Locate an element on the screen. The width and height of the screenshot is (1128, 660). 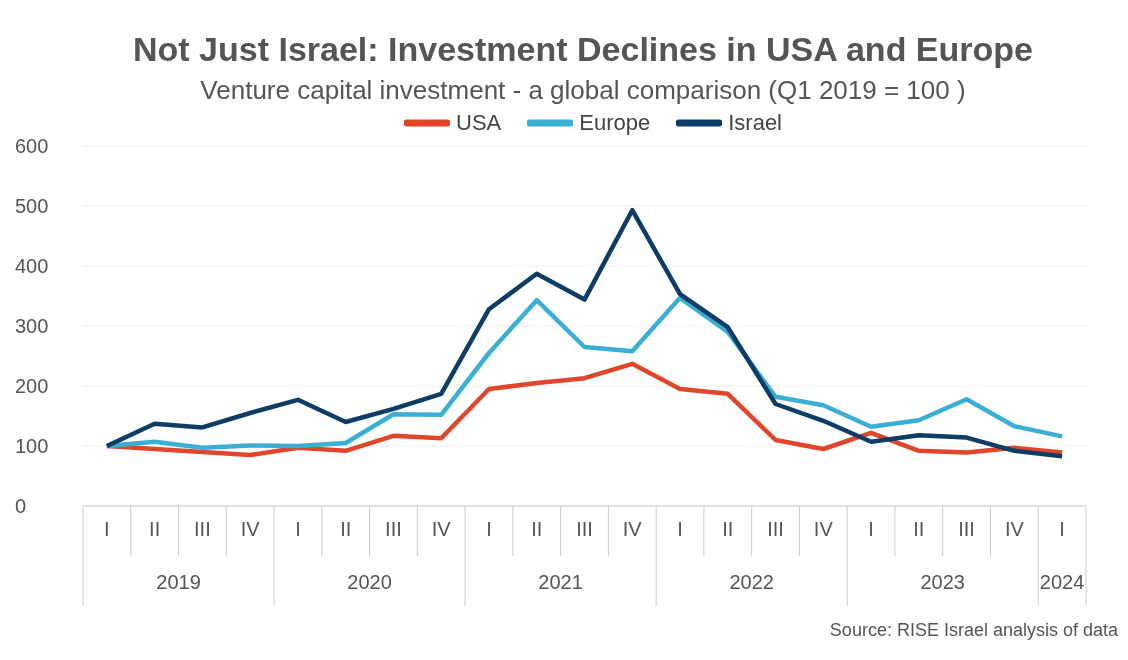
chart-title: Not Just Israel: Investment Declines in USA and Europe is located at coordinates (583, 49).